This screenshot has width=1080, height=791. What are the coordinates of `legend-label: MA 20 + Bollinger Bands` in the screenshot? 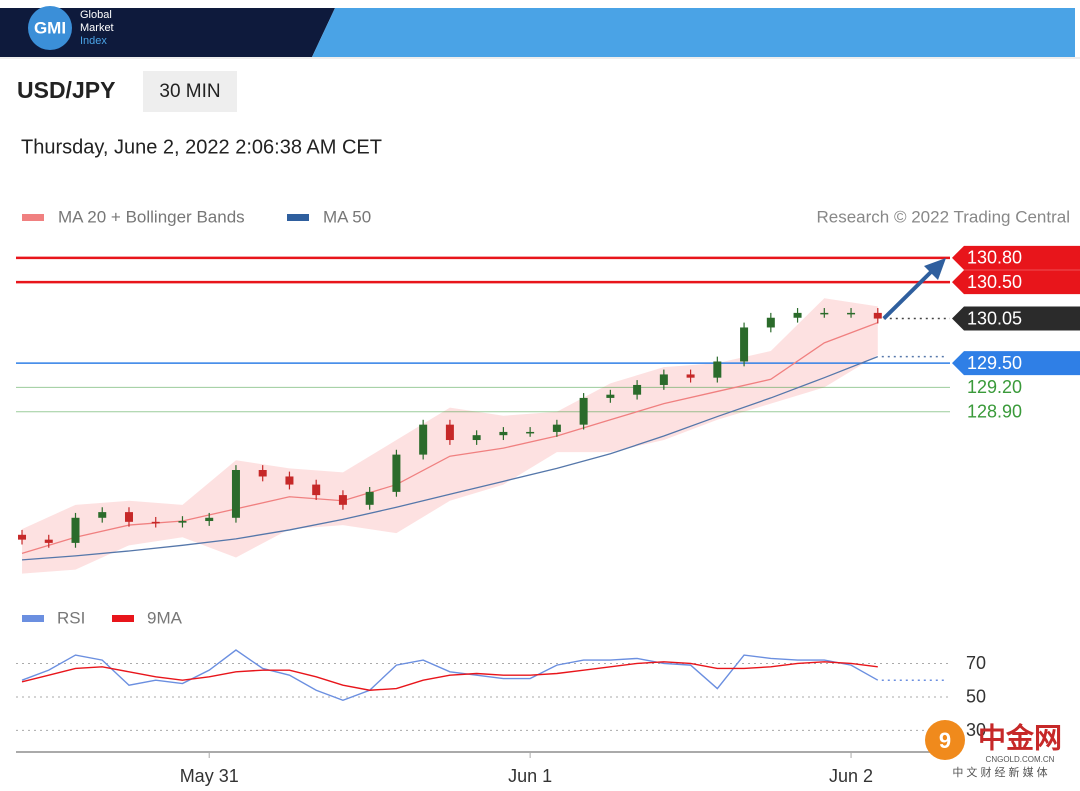 It's located at (151, 216).